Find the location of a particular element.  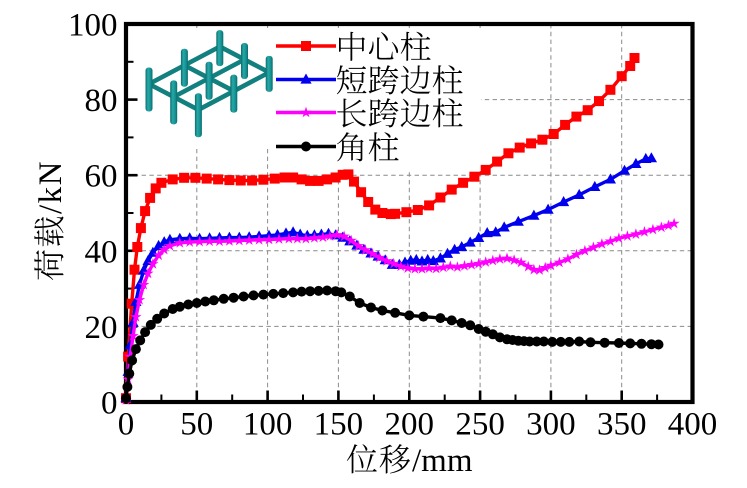

svg-text: 400 is located at coordinates (693, 425).